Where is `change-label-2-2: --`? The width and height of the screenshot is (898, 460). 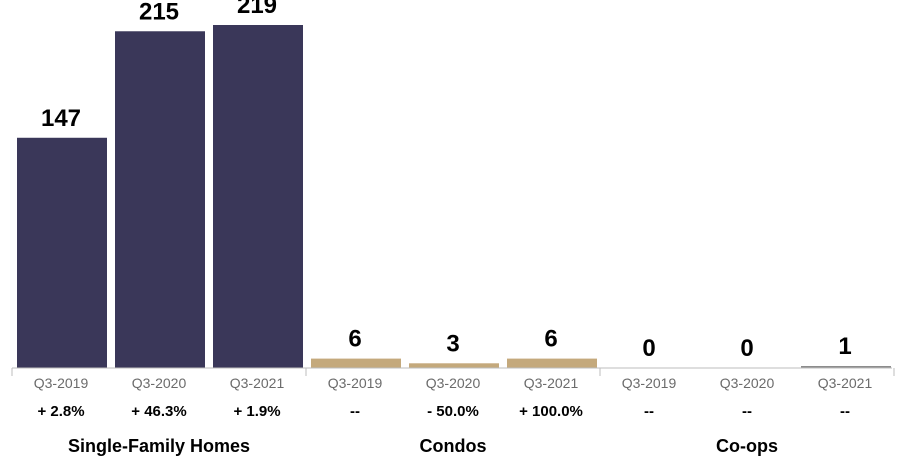 change-label-2-2: -- is located at coordinates (845, 411).